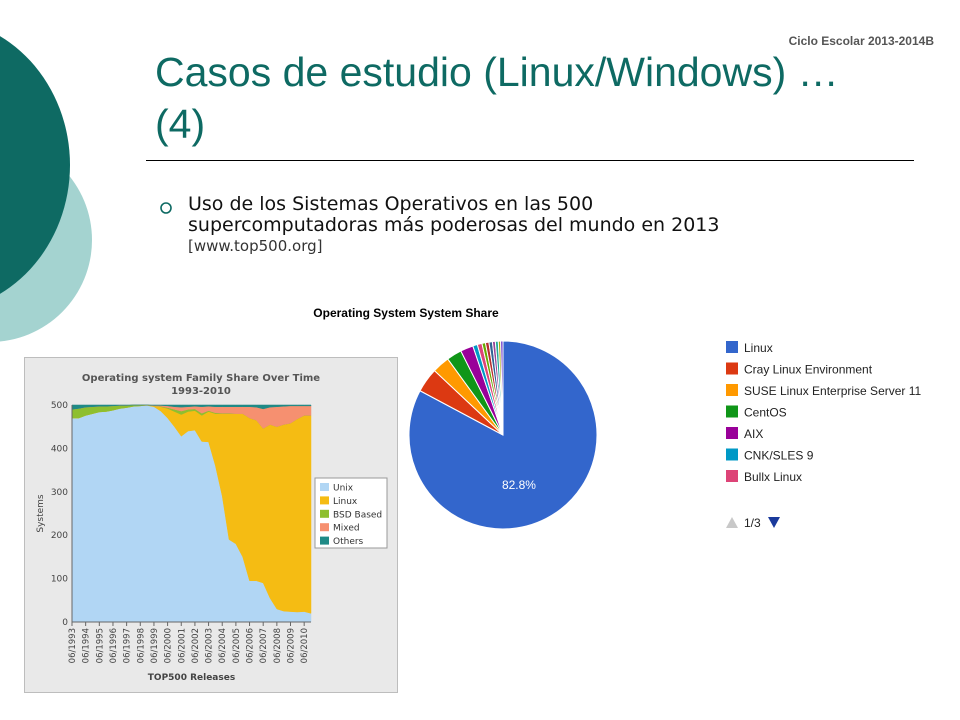 This screenshot has height=720, width=960. What do you see at coordinates (155, 645) in the screenshot?
I see `x-tick-label: 06/1999` at bounding box center [155, 645].